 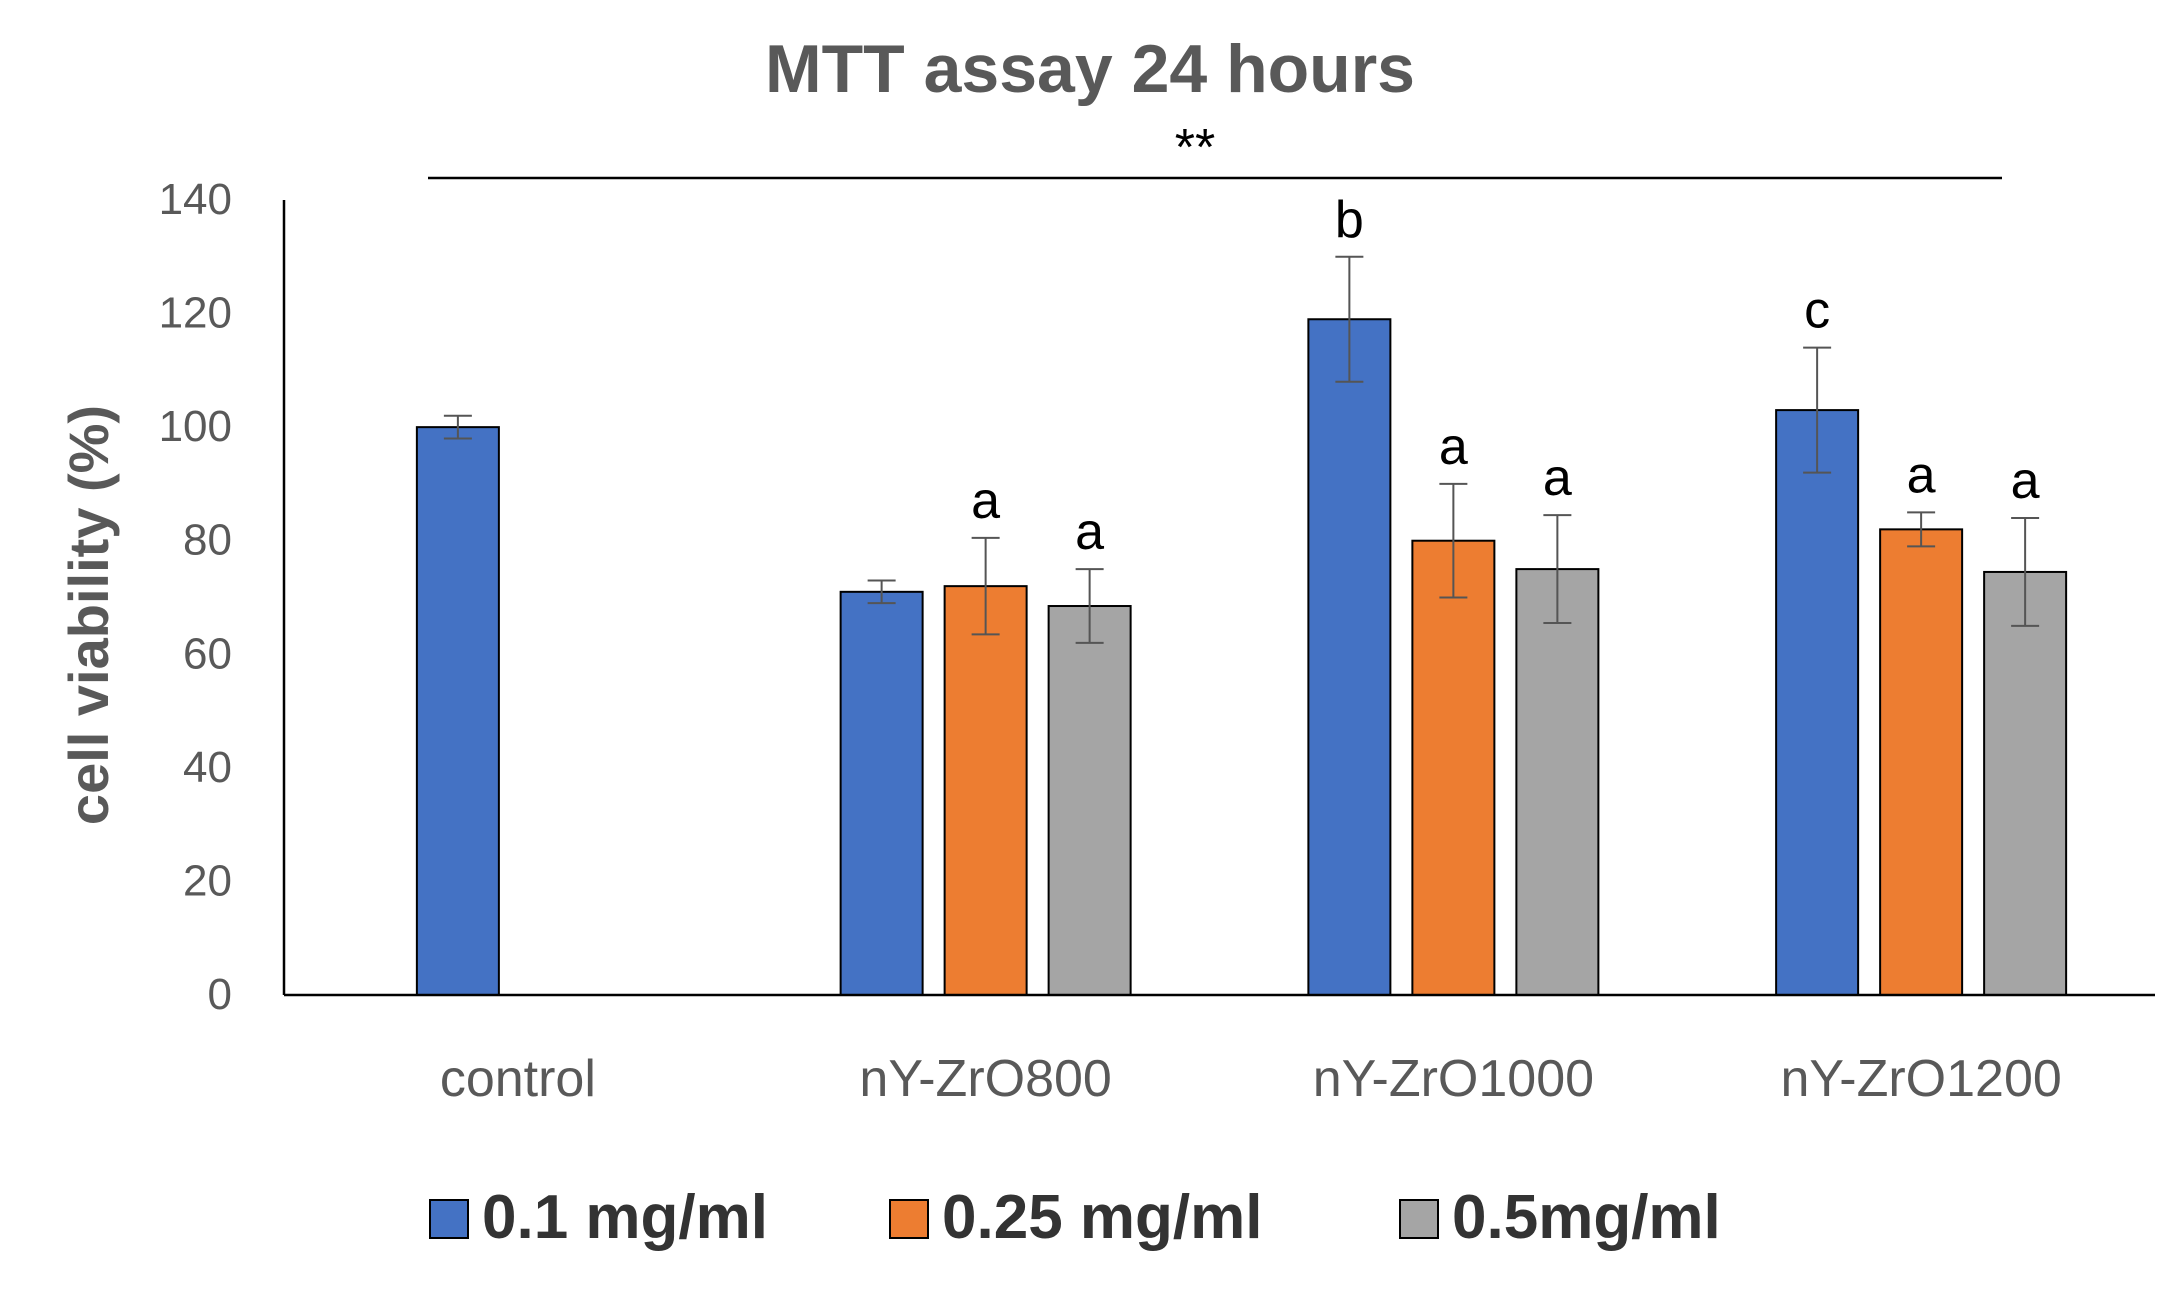 I want to click on y-tick-label: 80, so click(x=207, y=540).